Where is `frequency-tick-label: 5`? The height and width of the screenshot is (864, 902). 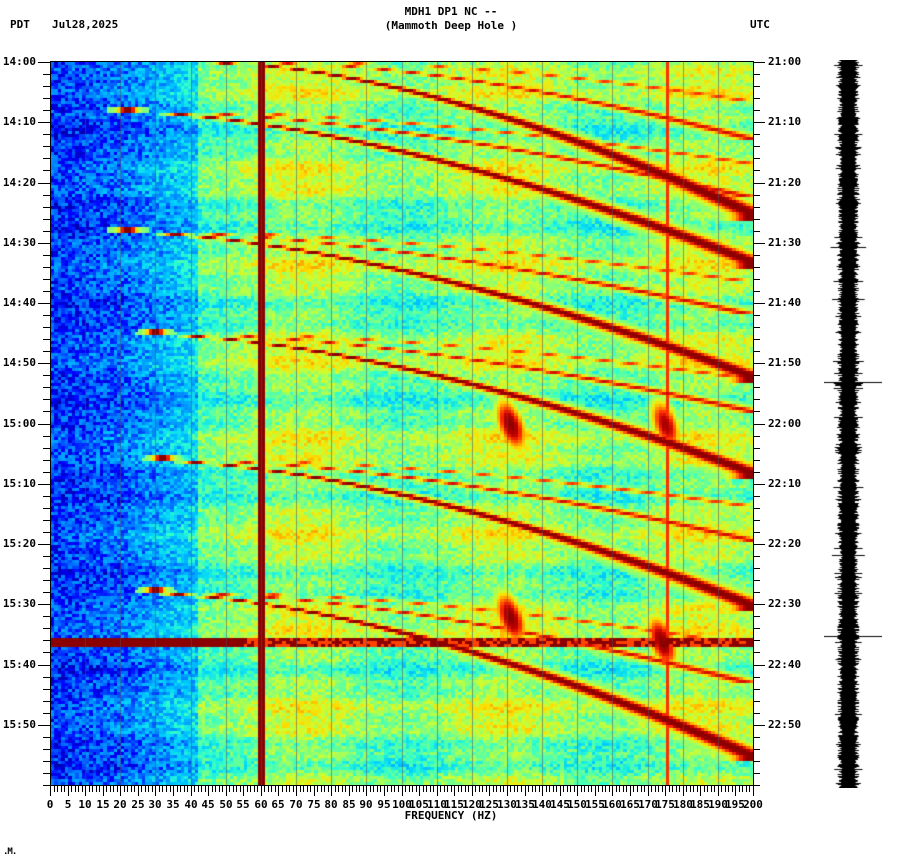
frequency-tick-label: 5 is located at coordinates (68, 804).